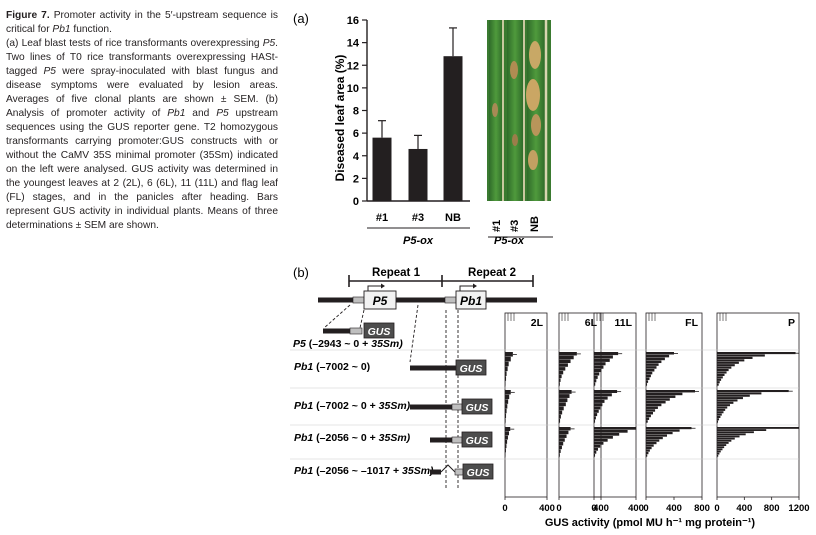 The width and height of the screenshot is (816, 535). I want to click on stage-label: FL, so click(691, 323).